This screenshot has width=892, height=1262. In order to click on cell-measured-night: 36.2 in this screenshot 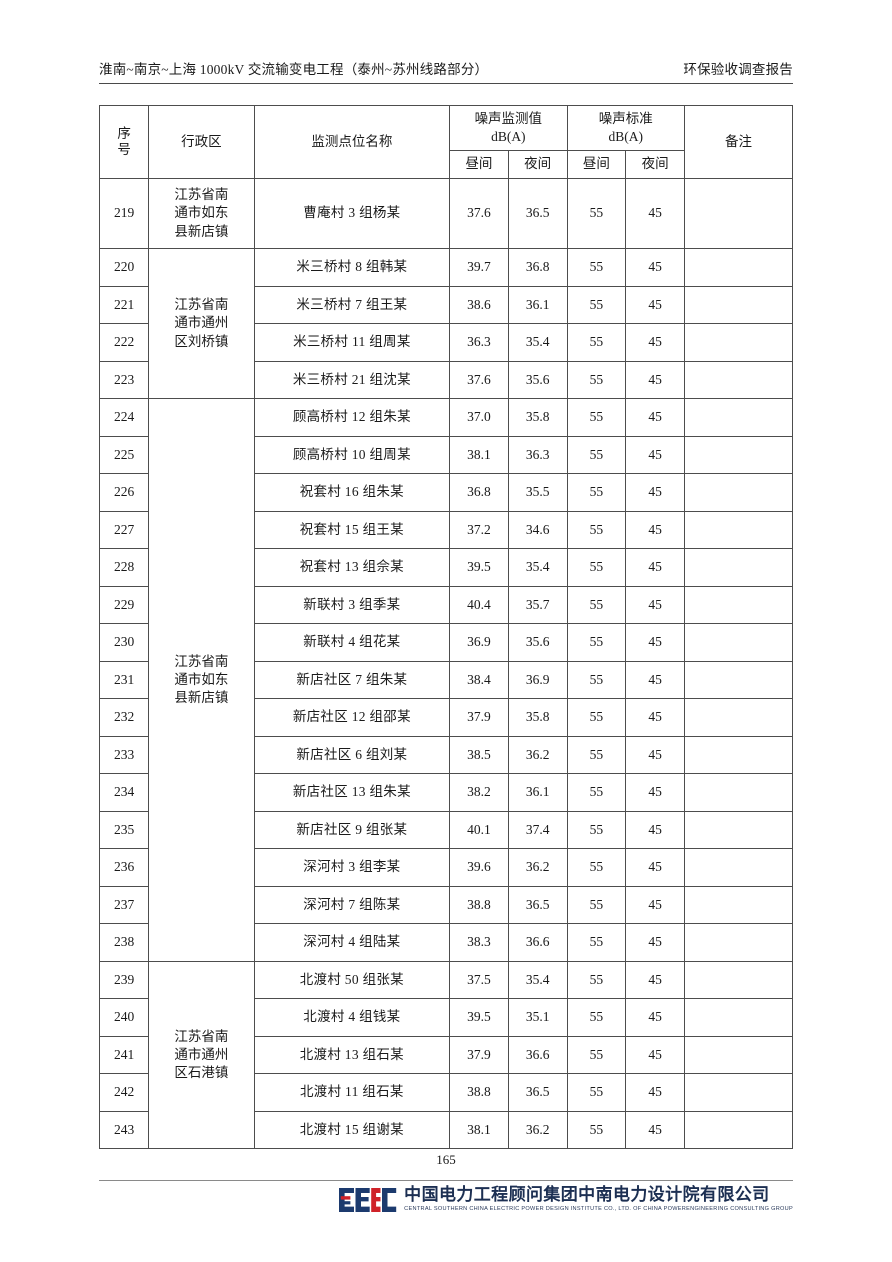, I will do `click(537, 1129)`.